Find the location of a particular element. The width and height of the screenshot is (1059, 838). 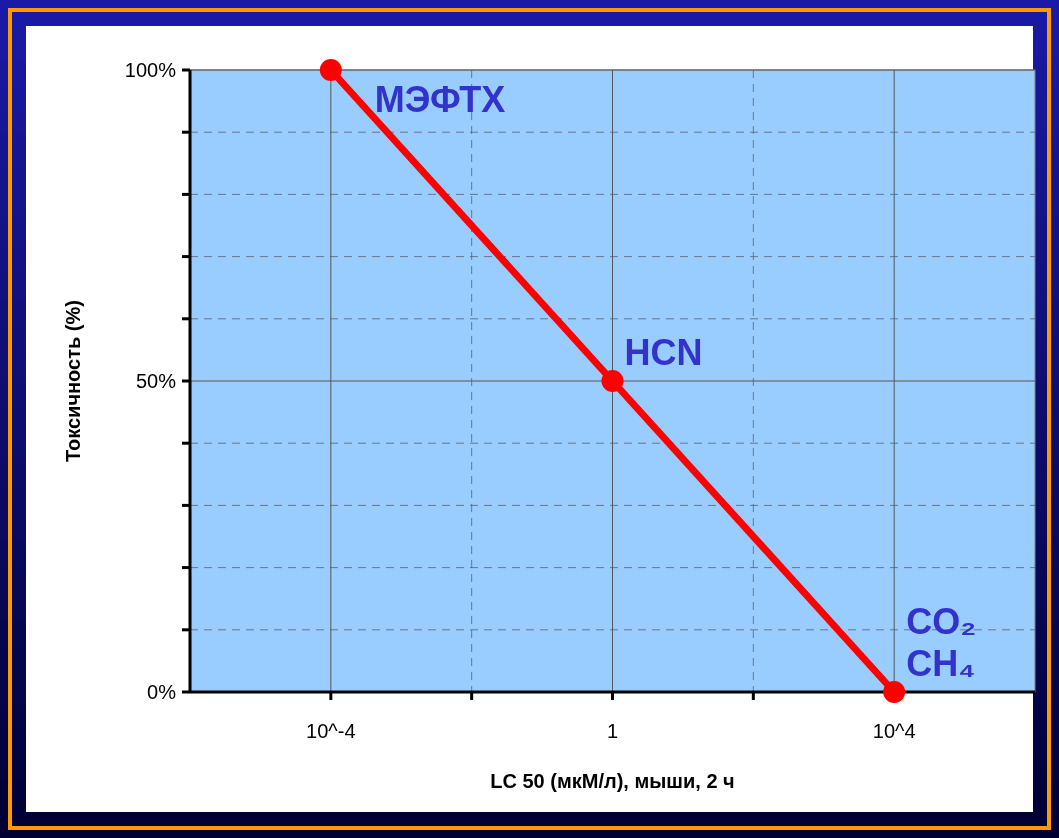

annotation: CH₄ is located at coordinates (941, 663).